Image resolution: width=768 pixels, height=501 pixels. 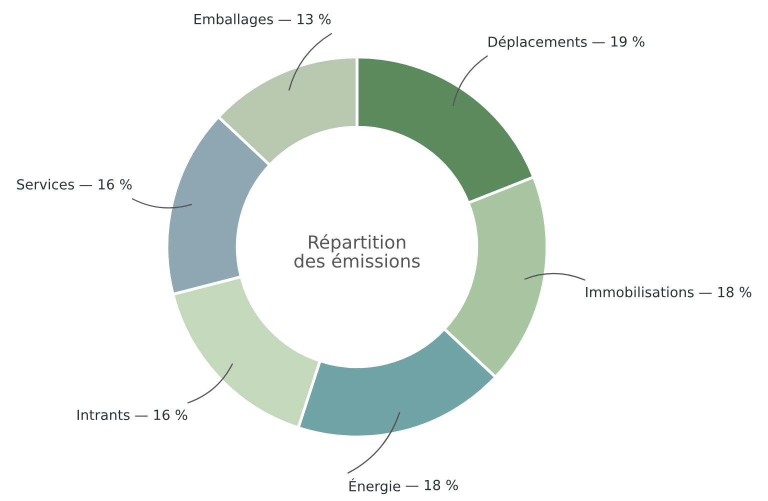 I want to click on slice-label: Énergie, so click(x=375, y=486).